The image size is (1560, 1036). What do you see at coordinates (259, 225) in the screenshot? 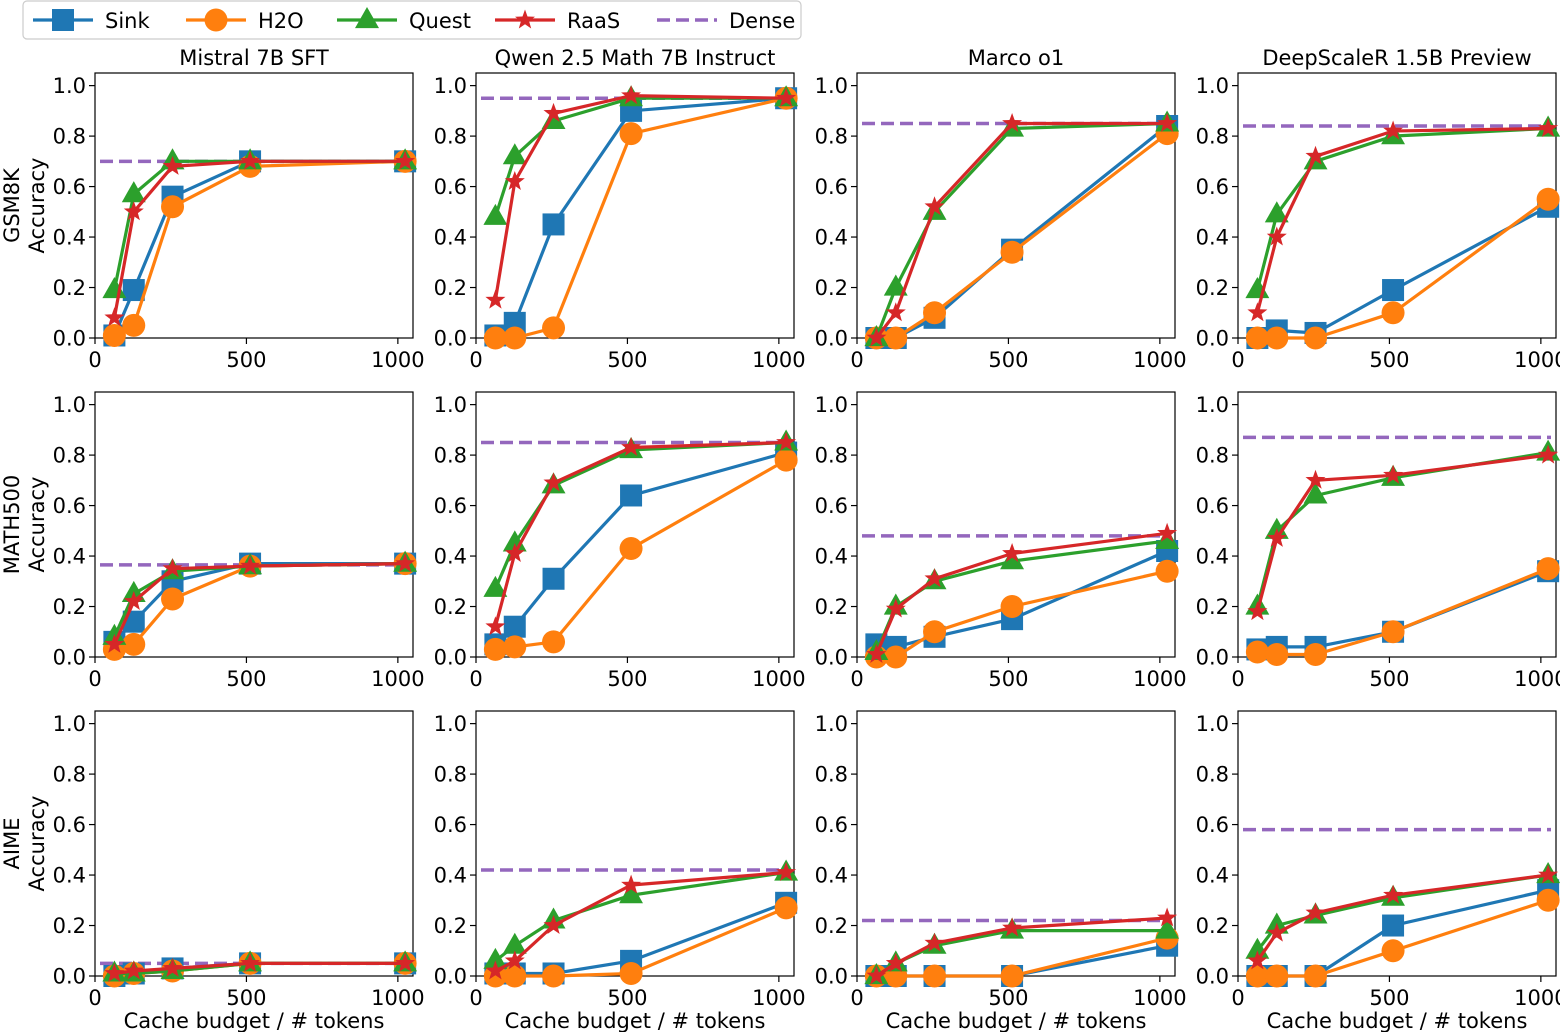
I see `series-line-quest` at bounding box center [259, 225].